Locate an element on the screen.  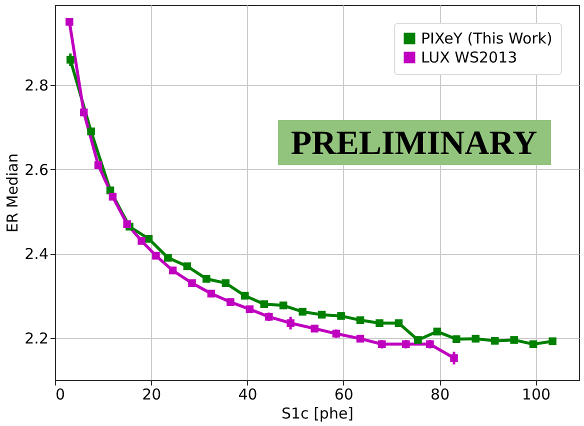
annotation: PRELIMINARY is located at coordinates (414, 143).